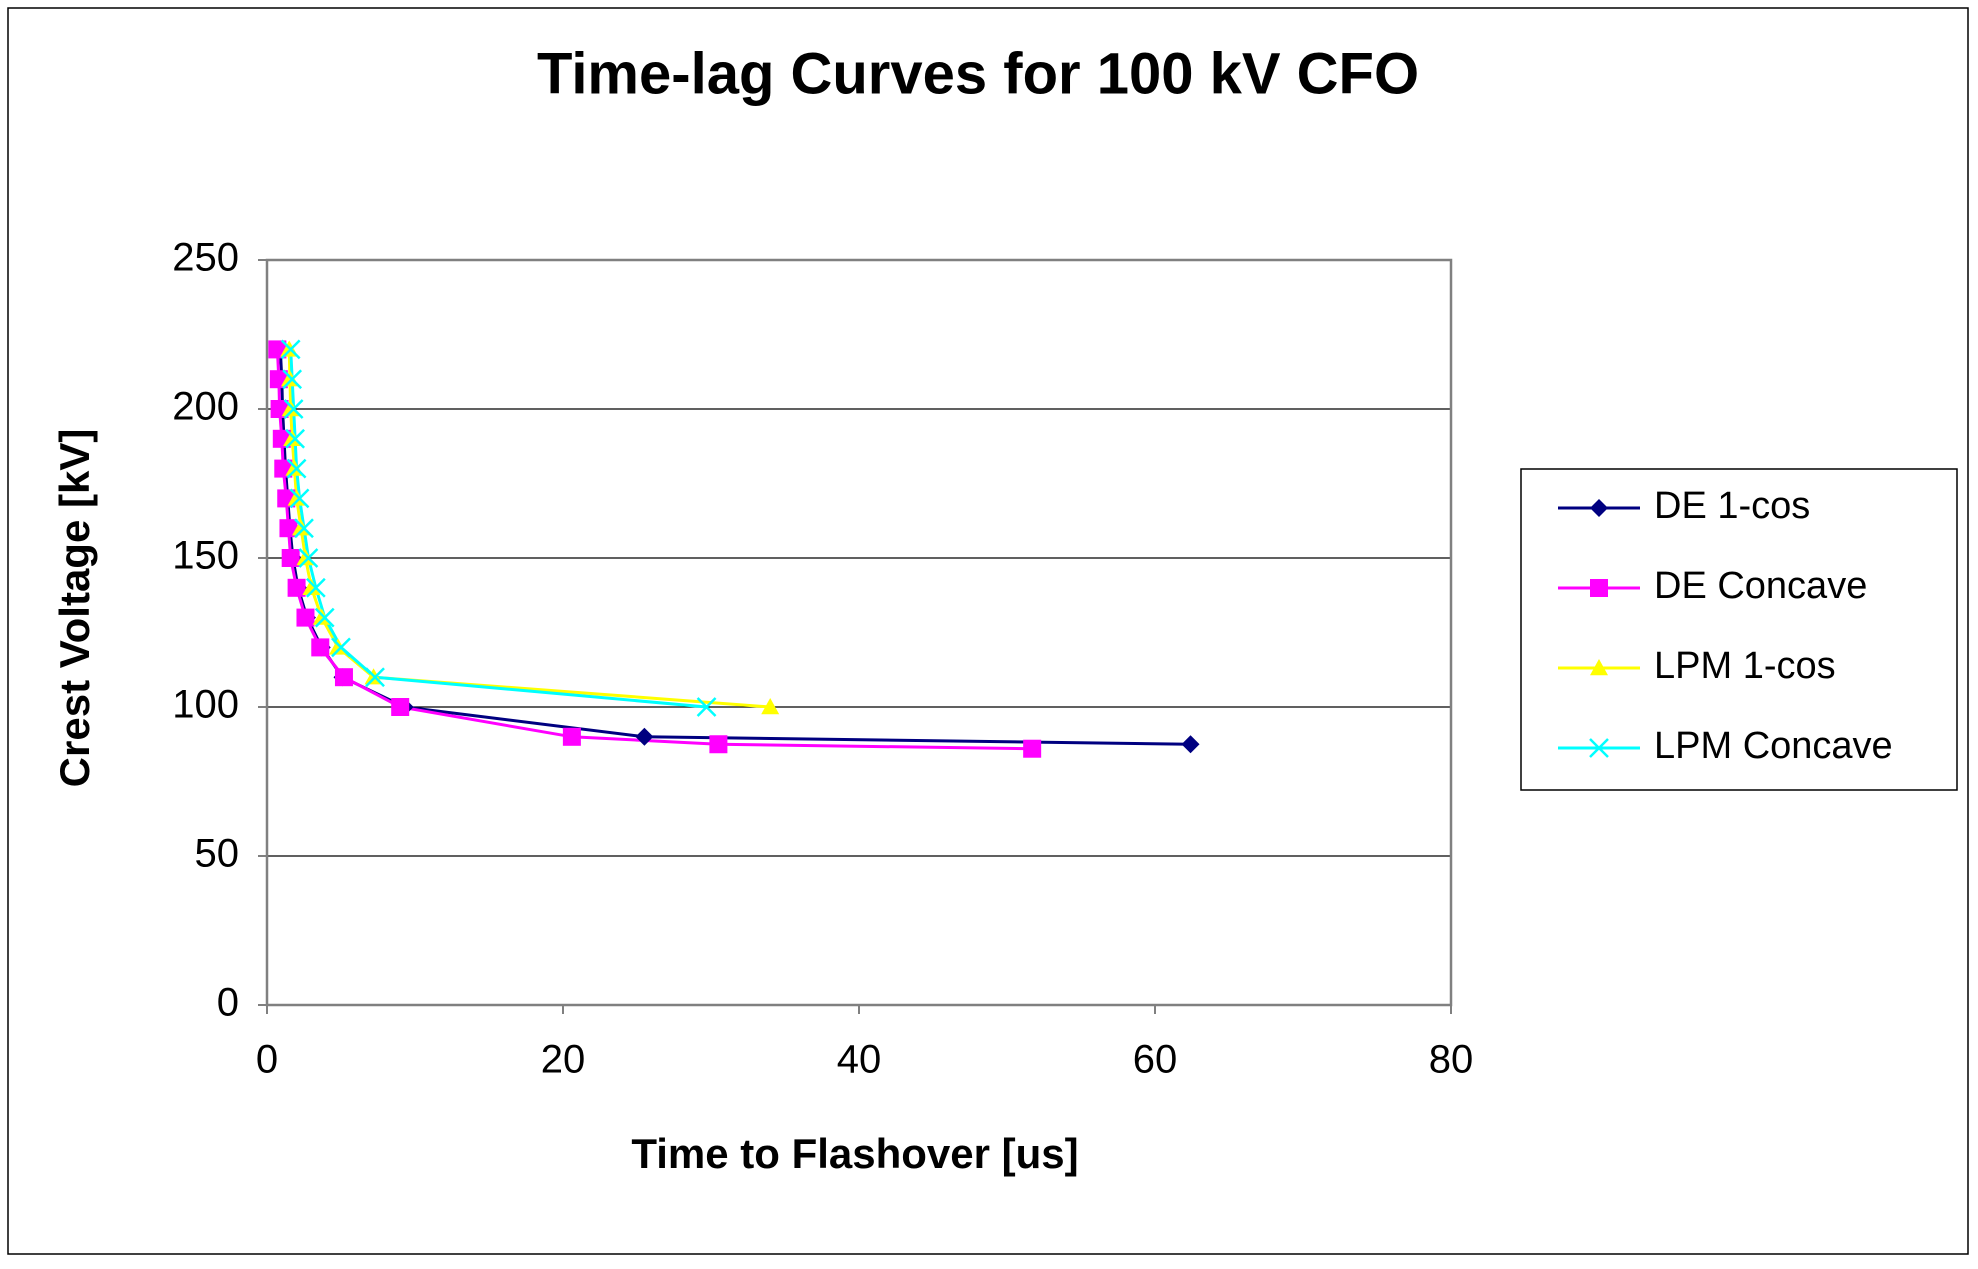  What do you see at coordinates (74, 608) in the screenshot?
I see `y-axis-label: Crest Voltage [kV]` at bounding box center [74, 608].